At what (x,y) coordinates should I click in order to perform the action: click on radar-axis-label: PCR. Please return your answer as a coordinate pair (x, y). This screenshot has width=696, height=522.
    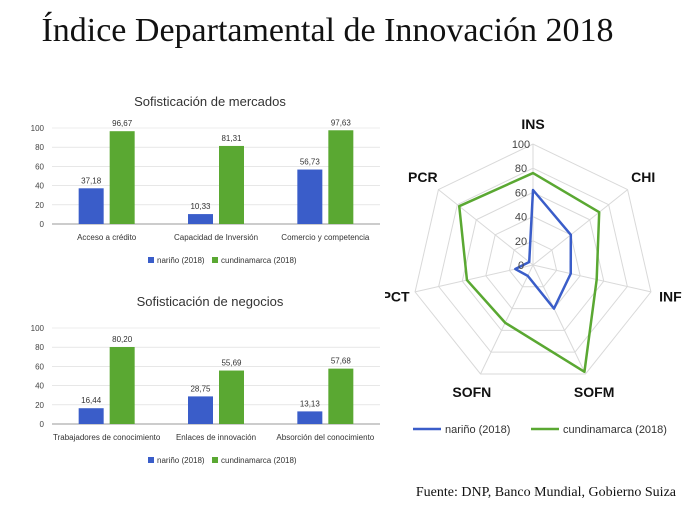
    Looking at the image, I should click on (423, 177).